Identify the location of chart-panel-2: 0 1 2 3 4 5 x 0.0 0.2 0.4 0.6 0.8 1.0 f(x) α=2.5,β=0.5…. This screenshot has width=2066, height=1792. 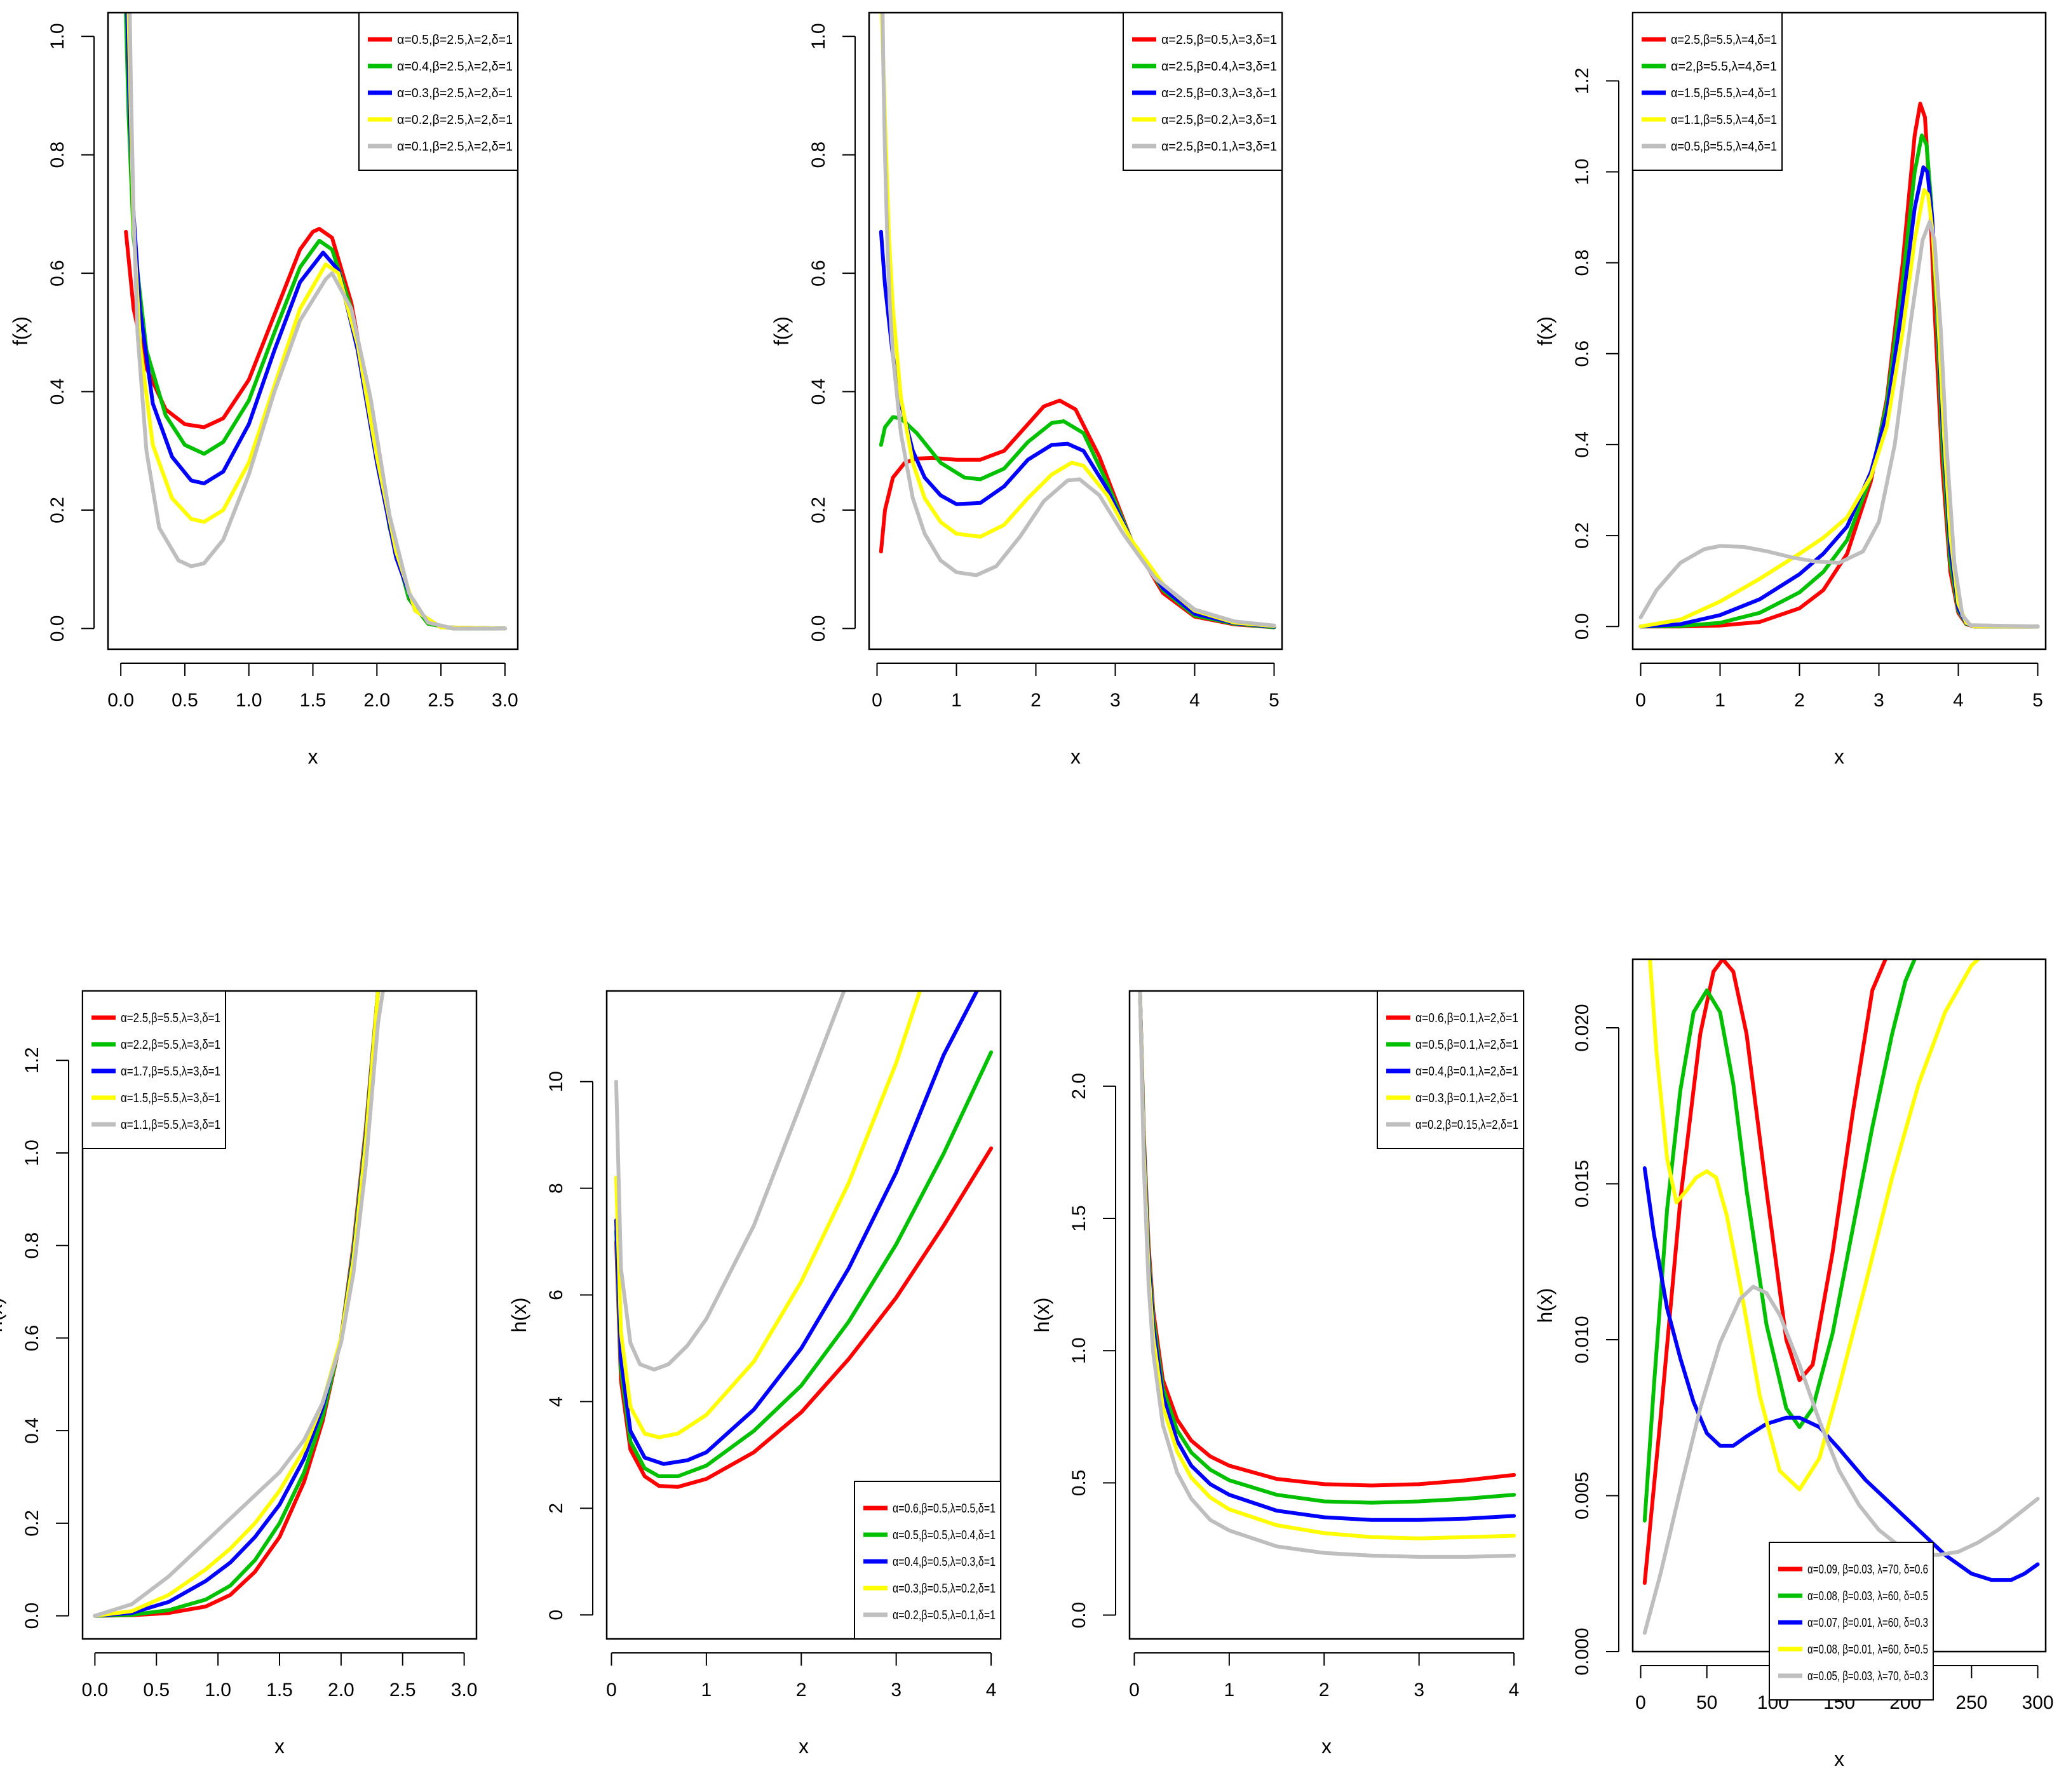
(1026, 389).